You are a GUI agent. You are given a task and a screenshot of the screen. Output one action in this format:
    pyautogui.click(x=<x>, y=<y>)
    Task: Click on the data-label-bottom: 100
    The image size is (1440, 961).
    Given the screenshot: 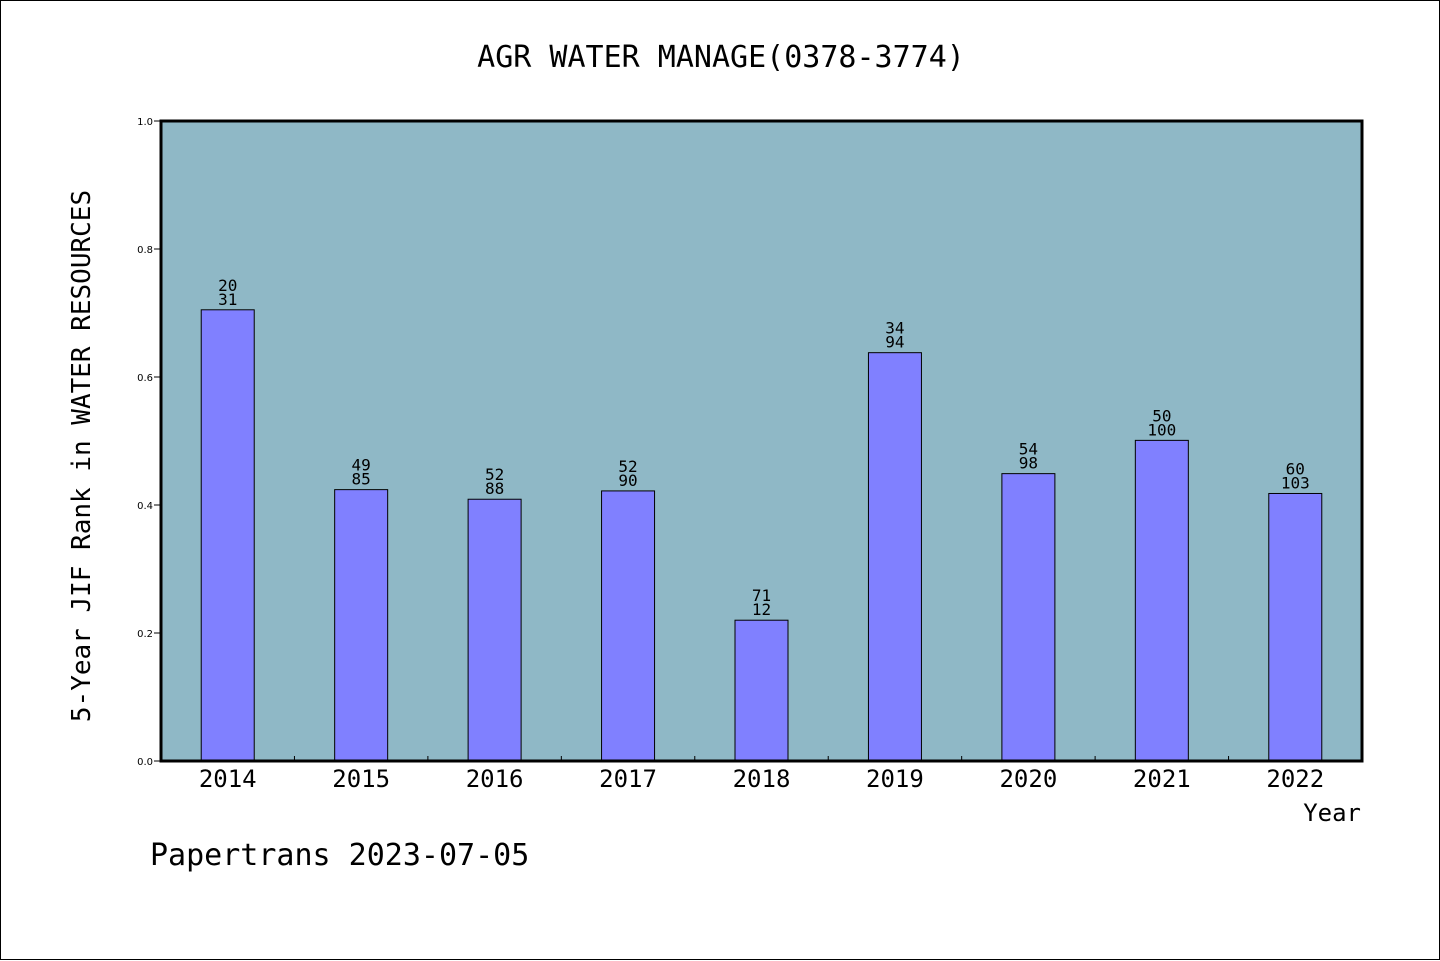 What is the action you would take?
    pyautogui.click(x=1161, y=429)
    